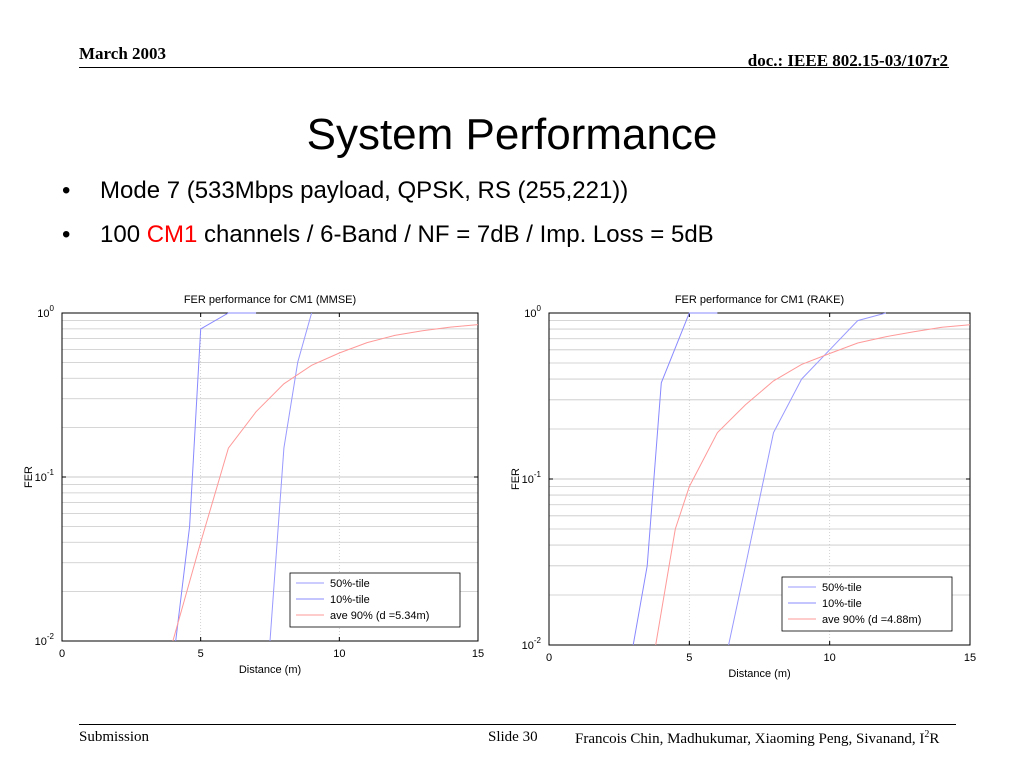 The image size is (1024, 768). I want to click on footer-divider, so click(517, 724).